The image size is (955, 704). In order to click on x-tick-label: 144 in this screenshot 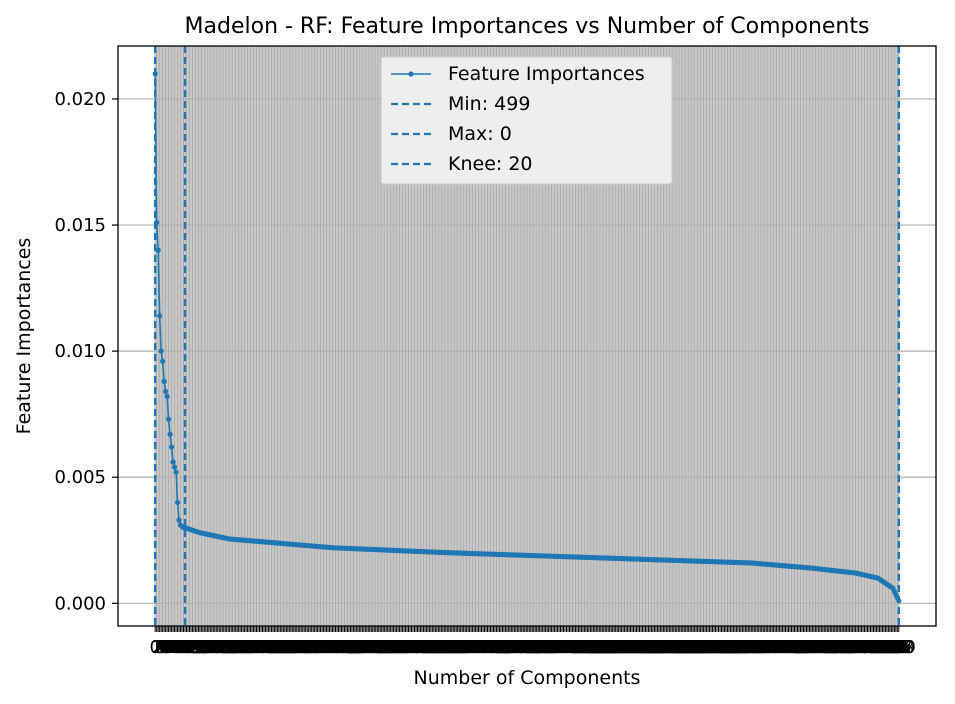, I will do `click(370, 647)`.